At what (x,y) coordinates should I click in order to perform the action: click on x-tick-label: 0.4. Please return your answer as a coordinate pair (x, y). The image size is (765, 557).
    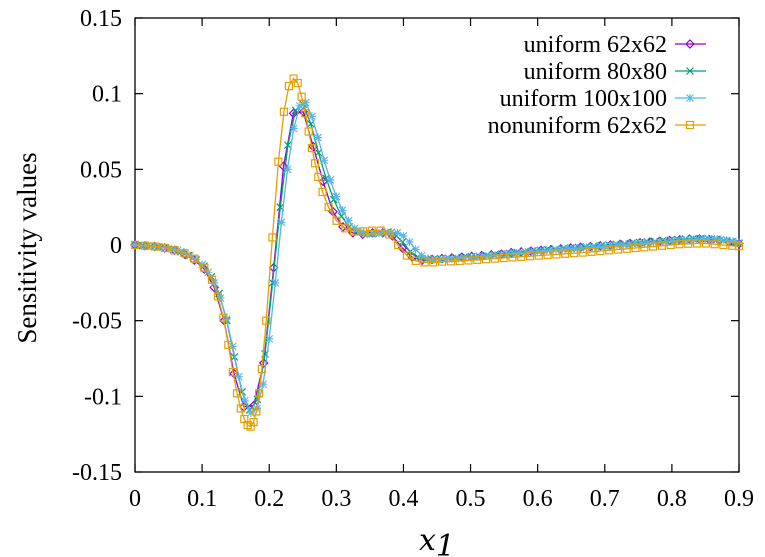
    Looking at the image, I should click on (403, 499).